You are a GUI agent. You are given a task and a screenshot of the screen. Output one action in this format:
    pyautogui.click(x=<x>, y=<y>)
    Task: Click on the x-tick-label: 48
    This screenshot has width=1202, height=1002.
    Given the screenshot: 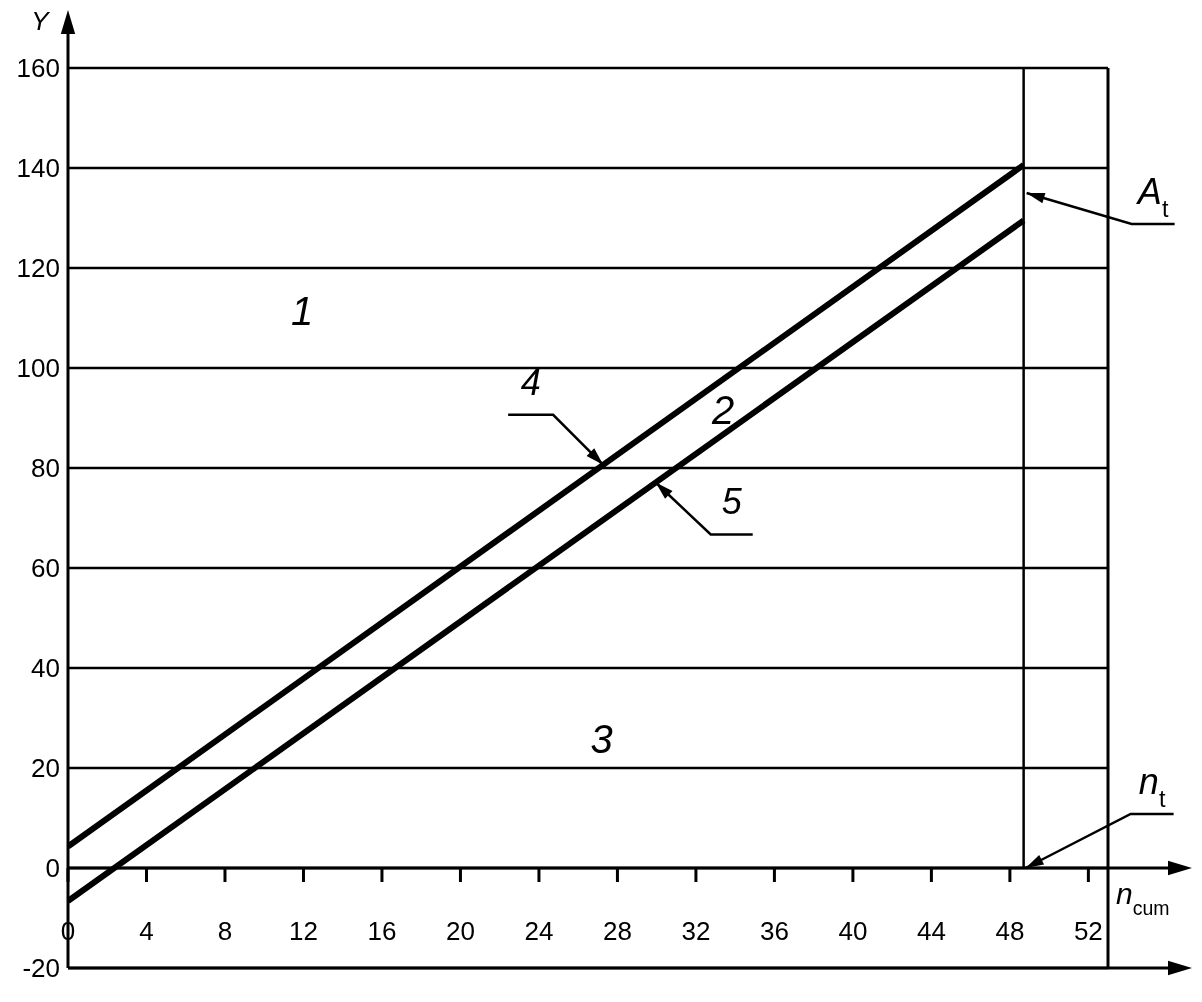 What is the action you would take?
    pyautogui.click(x=1010, y=931)
    